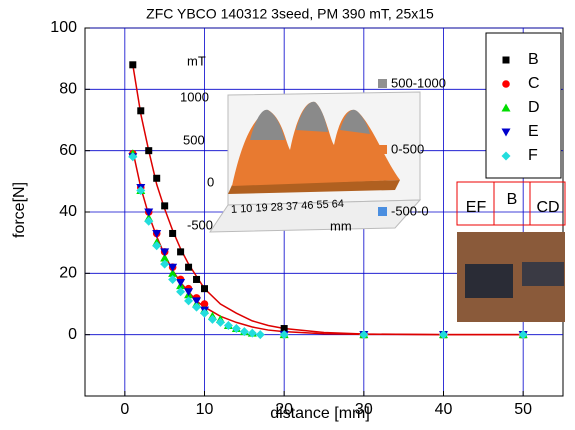 The height and width of the screenshot is (430, 575). I want to click on legend-label: B, so click(533, 59).